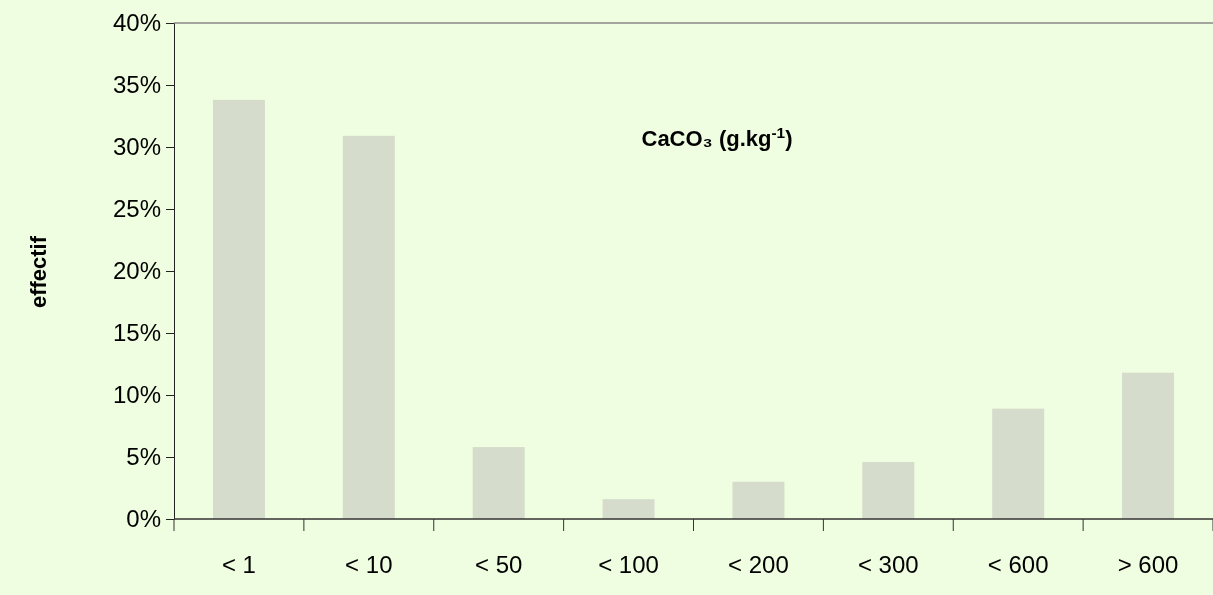 The width and height of the screenshot is (1213, 595). I want to click on x-tick-label: < 200, so click(758, 564).